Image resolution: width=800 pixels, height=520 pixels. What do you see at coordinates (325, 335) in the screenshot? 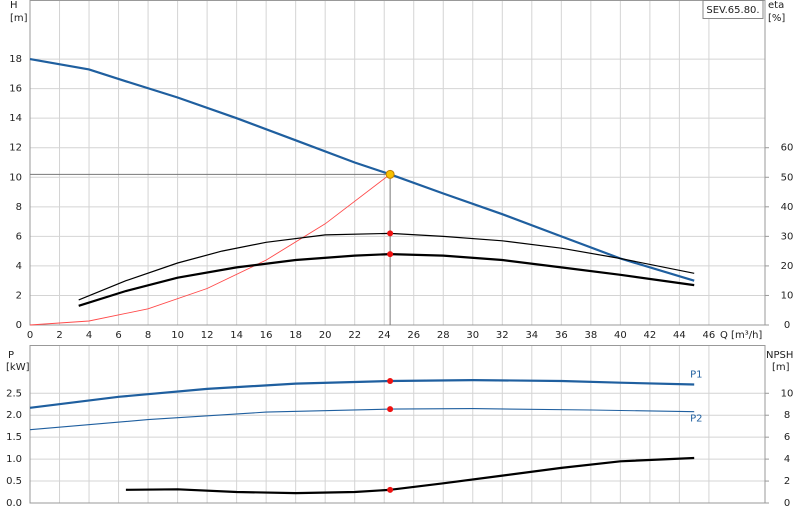
I see `x-tick-label: 20` at bounding box center [325, 335].